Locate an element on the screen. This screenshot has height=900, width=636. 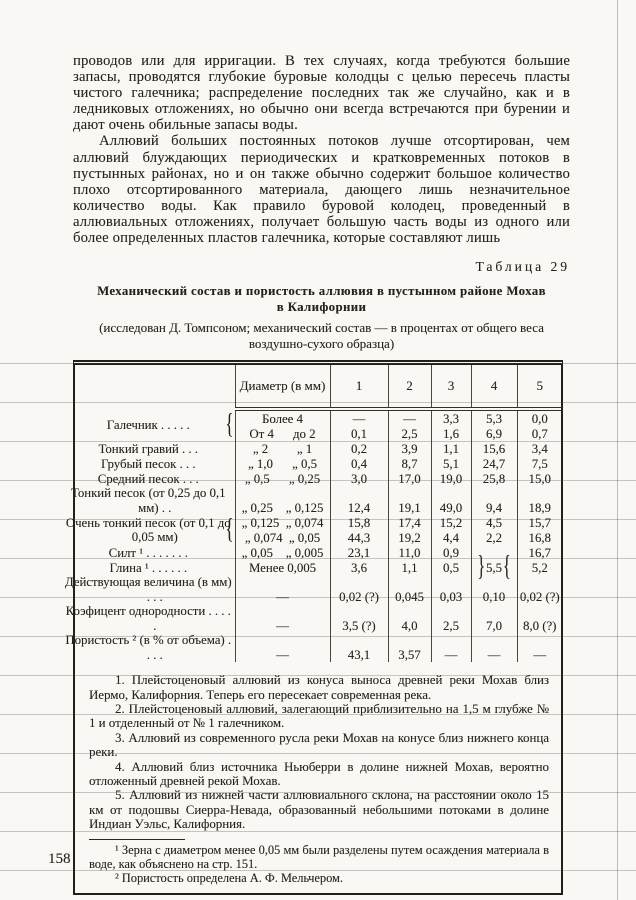
empty-header-cell is located at coordinates (155, 387).